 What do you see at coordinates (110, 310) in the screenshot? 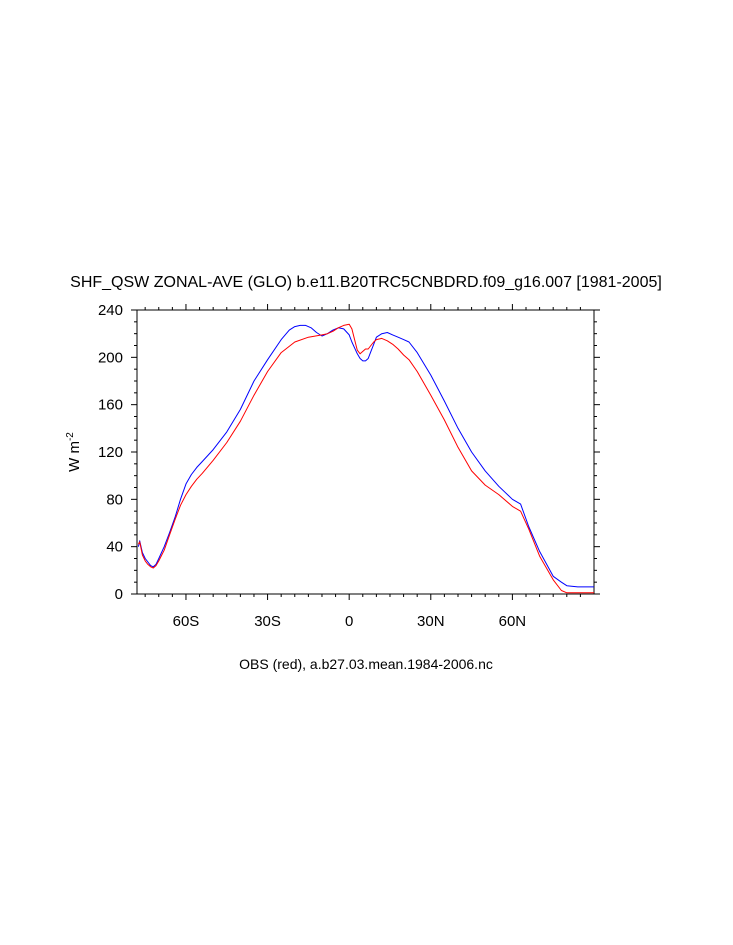
I see `y-tick-label: 240` at bounding box center [110, 310].